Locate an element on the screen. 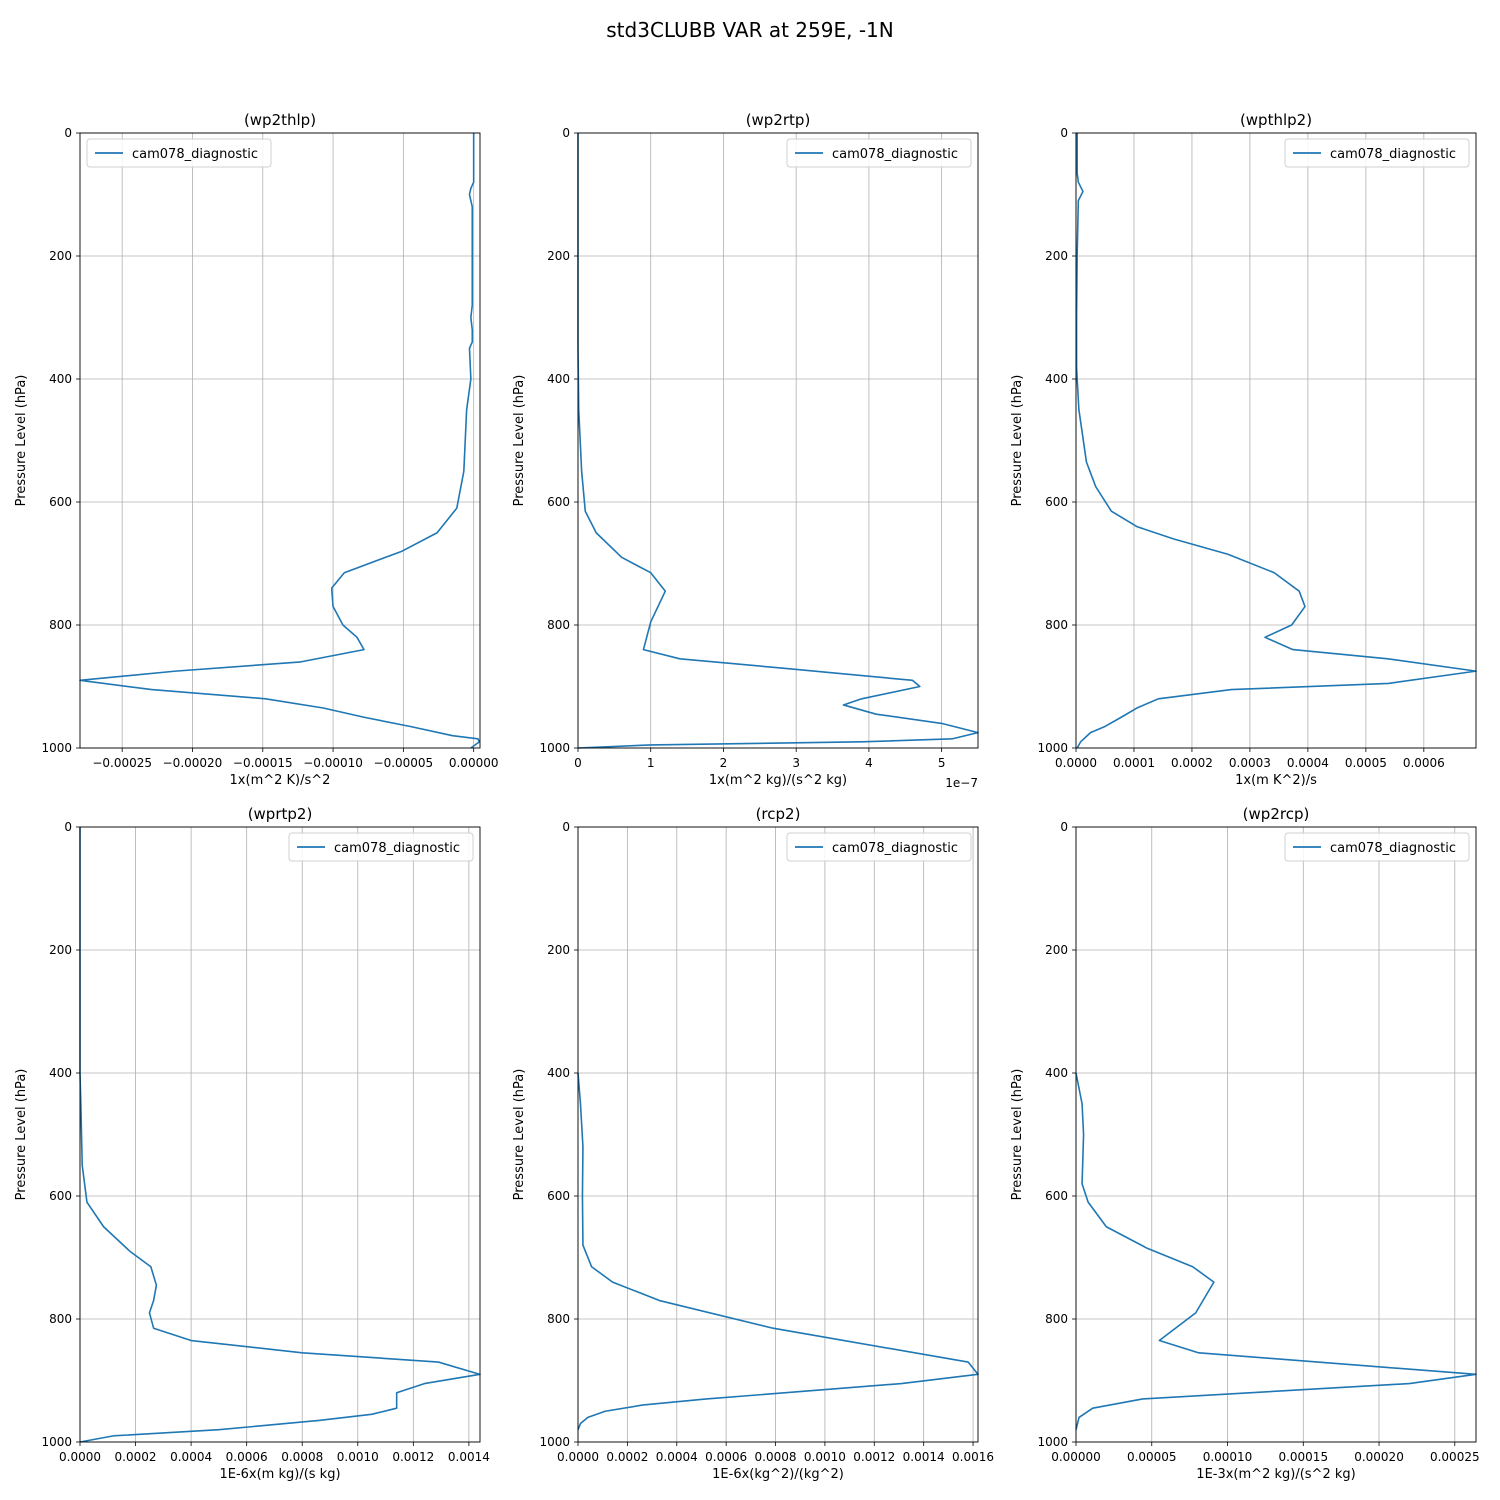 Image resolution: width=1500 pixels, height=1500 pixels. x-tick-label: 2 is located at coordinates (724, 763).